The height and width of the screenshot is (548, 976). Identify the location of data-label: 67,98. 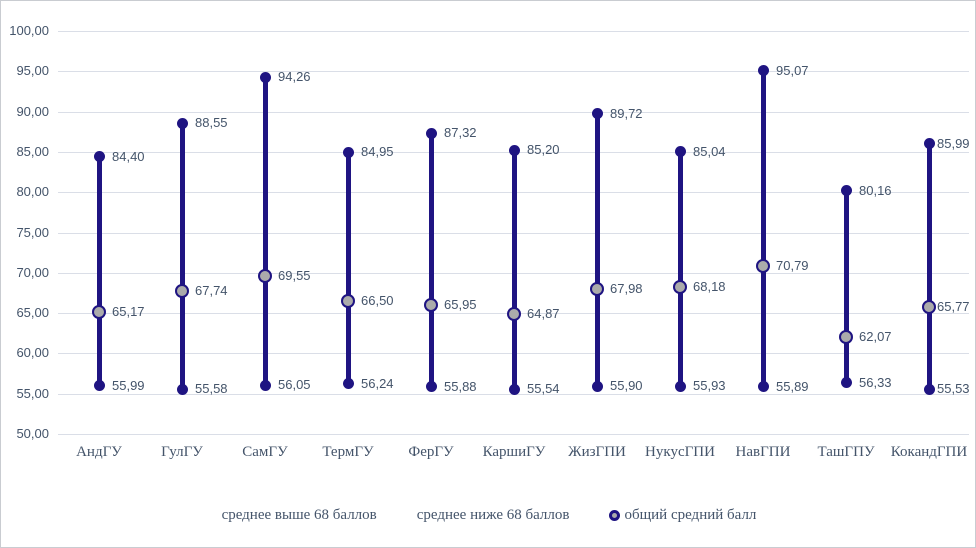
(626, 289).